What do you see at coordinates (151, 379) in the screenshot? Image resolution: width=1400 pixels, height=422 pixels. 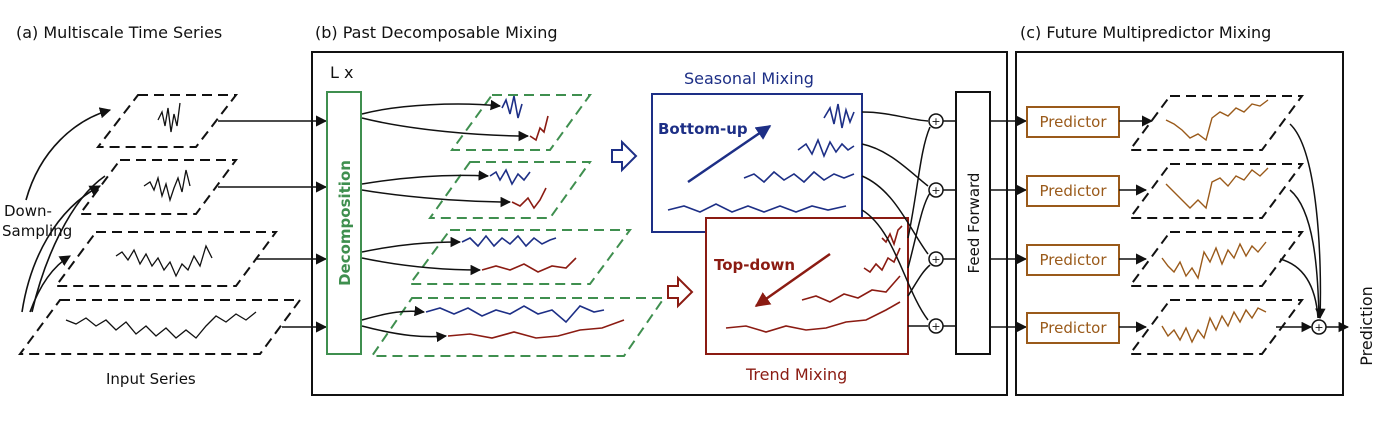 I see `input-series-label: Input Series` at bounding box center [151, 379].